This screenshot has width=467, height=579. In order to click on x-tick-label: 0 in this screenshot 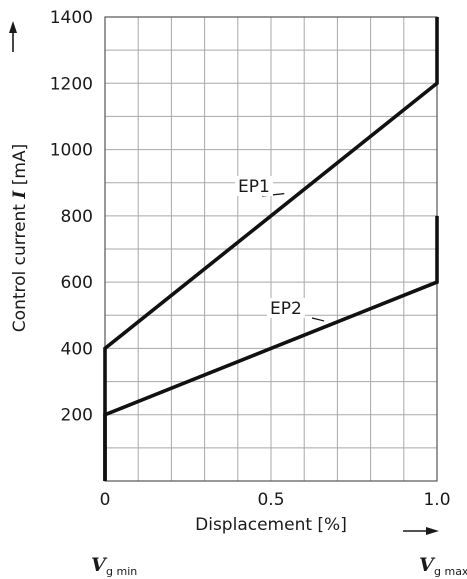, I will do `click(105, 500)`.